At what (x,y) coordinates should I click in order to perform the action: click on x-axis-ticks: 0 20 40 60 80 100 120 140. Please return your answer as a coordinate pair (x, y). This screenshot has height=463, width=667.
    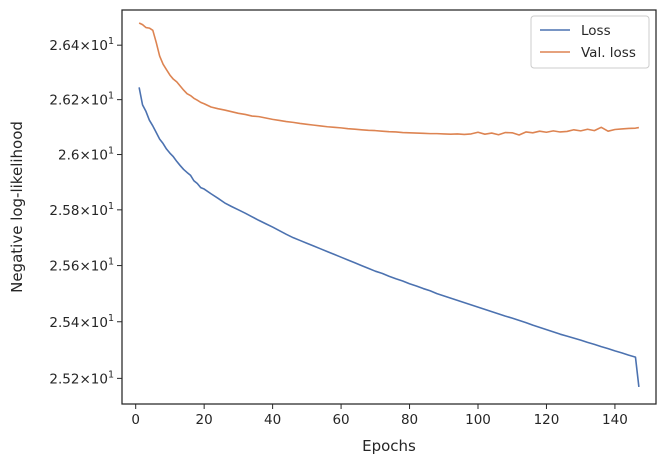
    Looking at the image, I should click on (379, 416).